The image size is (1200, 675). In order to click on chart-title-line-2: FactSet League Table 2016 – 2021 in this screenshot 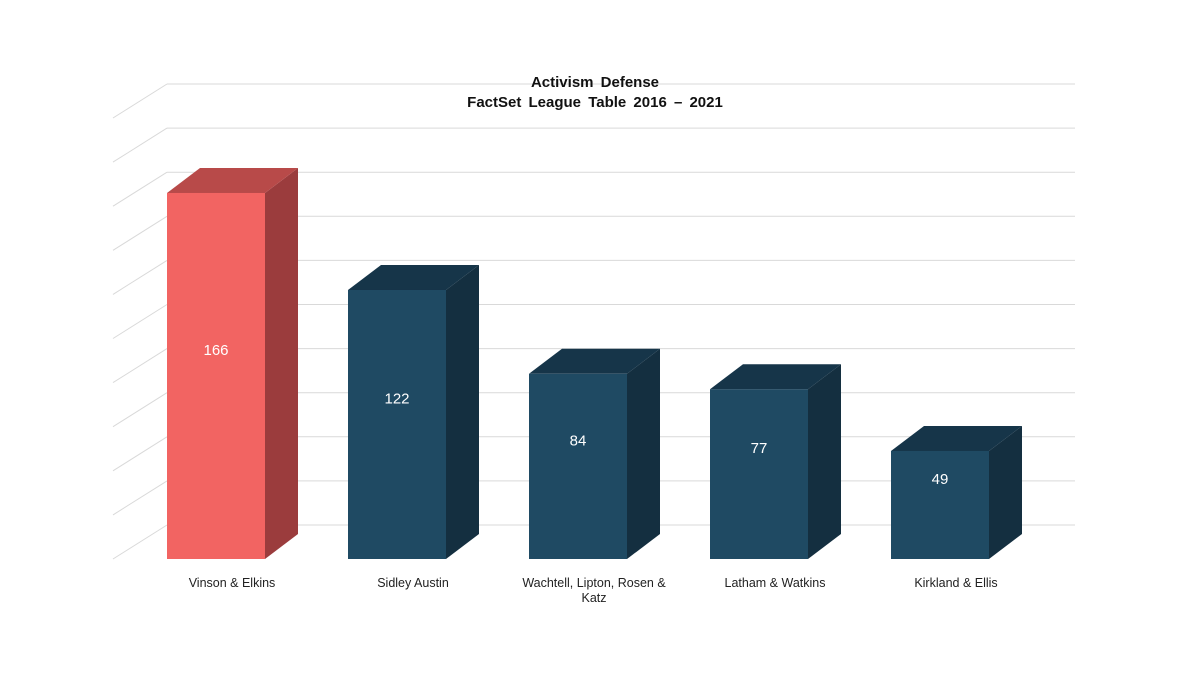, I will do `click(595, 102)`.